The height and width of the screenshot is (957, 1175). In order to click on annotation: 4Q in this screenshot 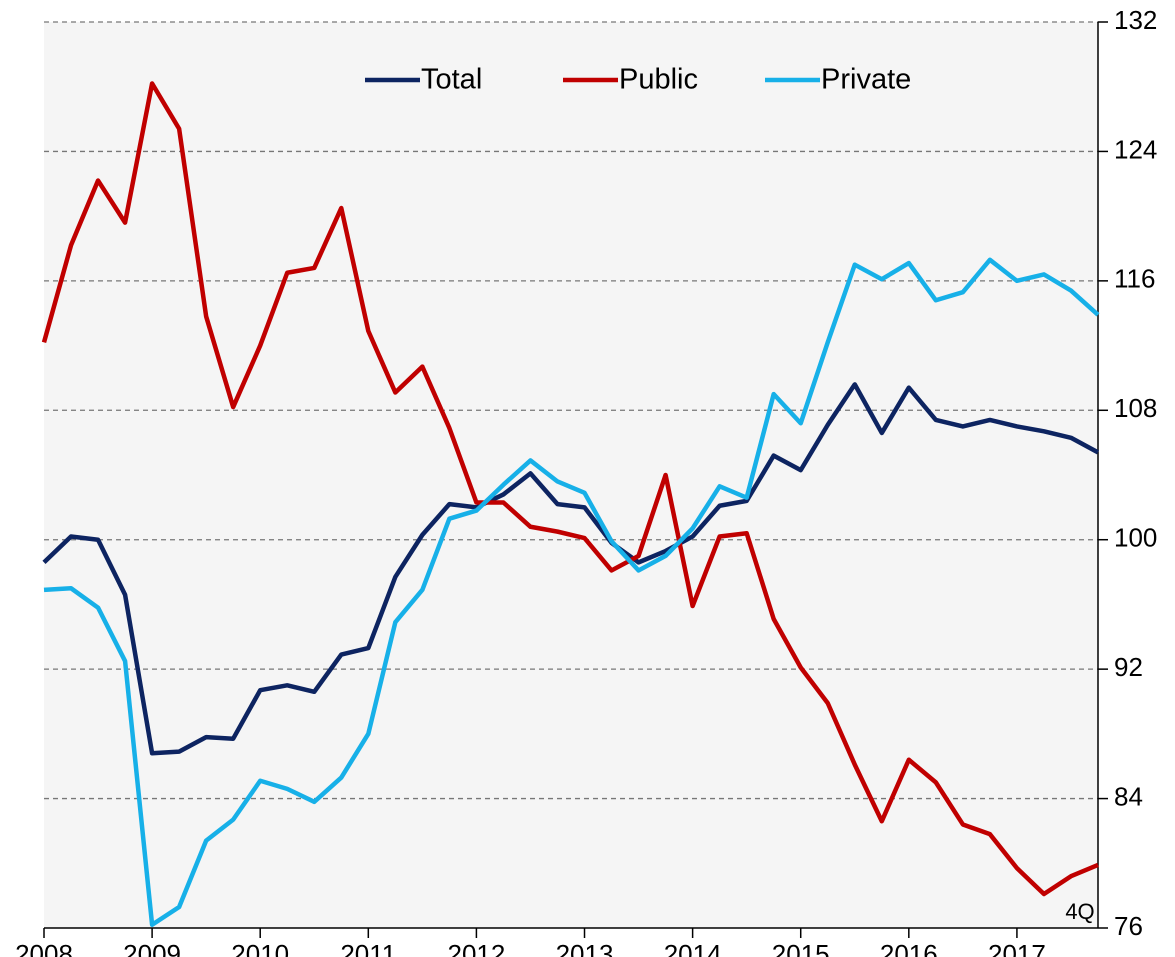, I will do `click(1079, 911)`.